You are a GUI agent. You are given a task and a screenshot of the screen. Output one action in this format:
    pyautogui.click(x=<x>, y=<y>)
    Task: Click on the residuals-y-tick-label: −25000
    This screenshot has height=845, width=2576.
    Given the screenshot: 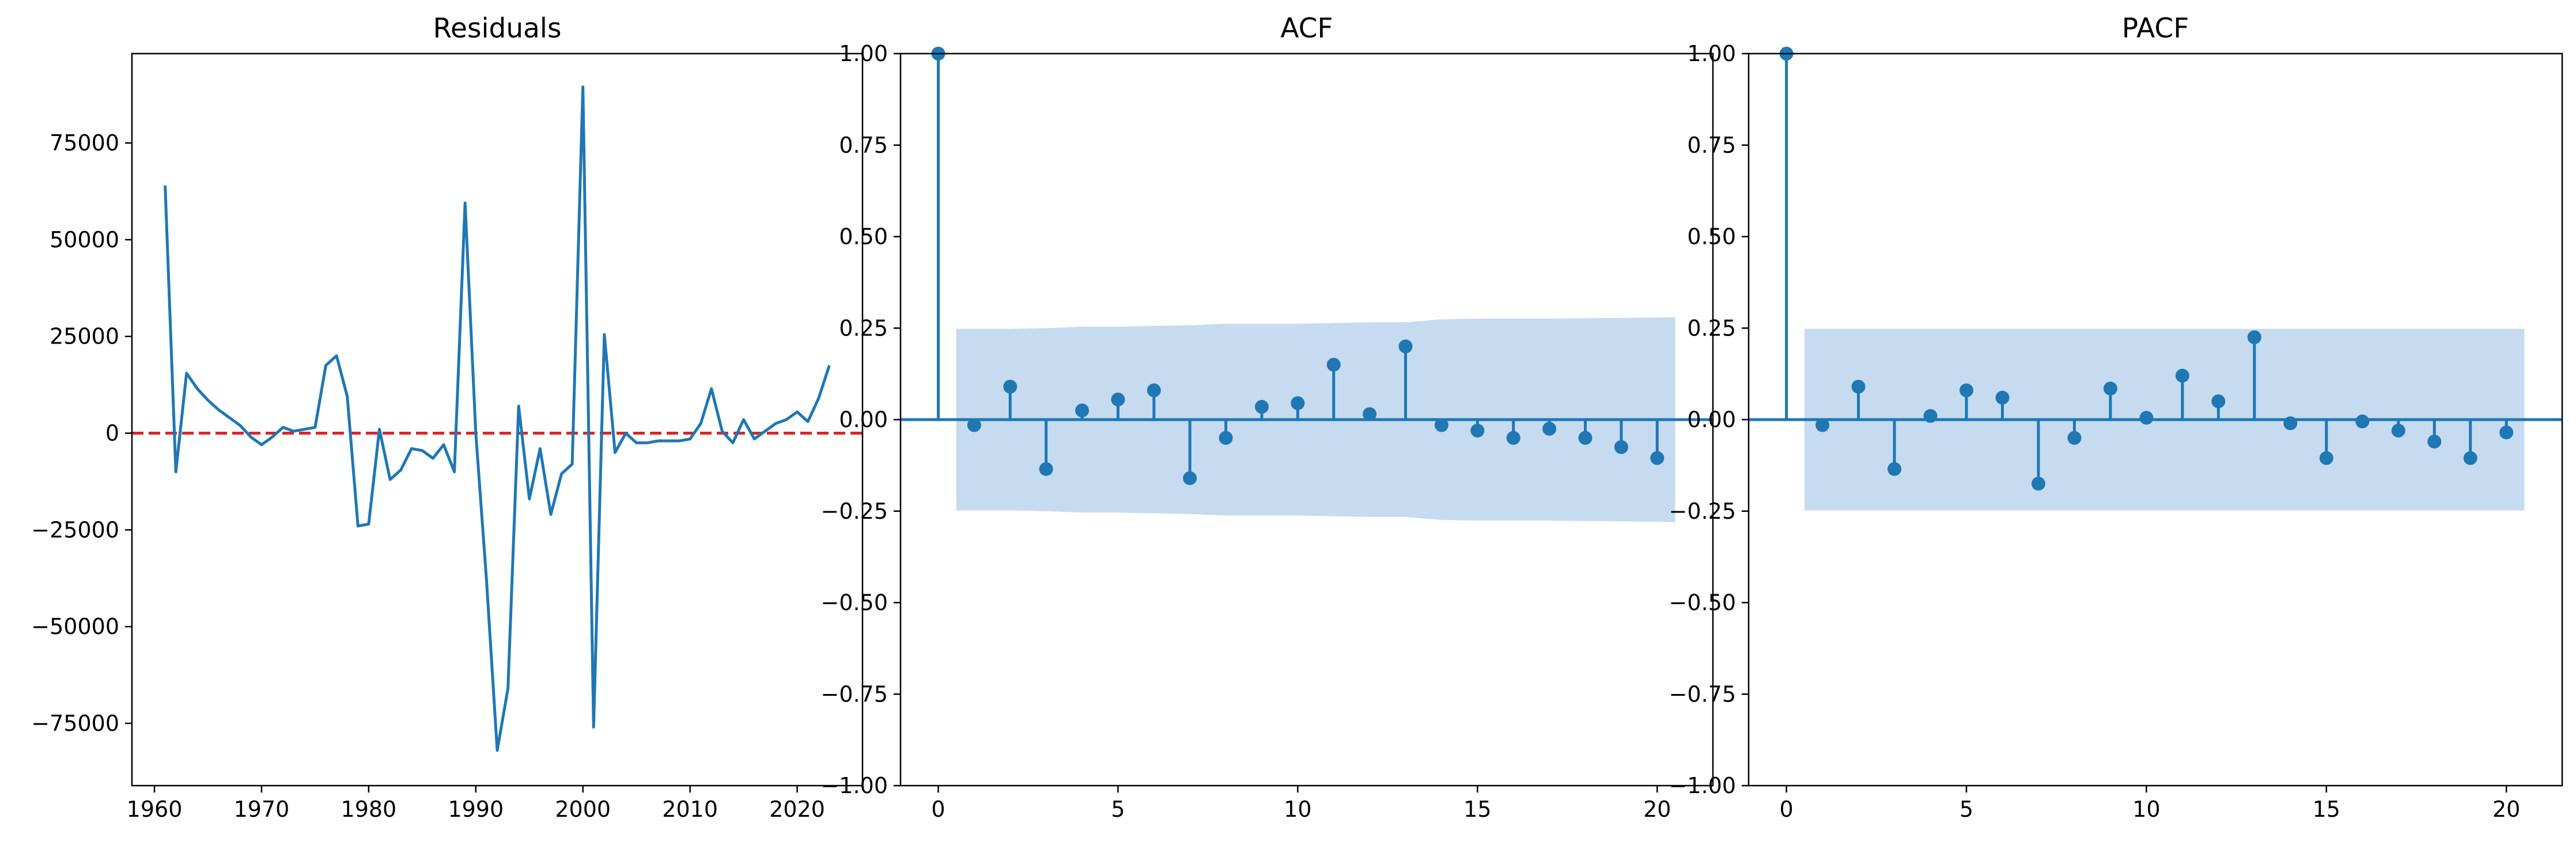 What is the action you would take?
    pyautogui.click(x=75, y=529)
    